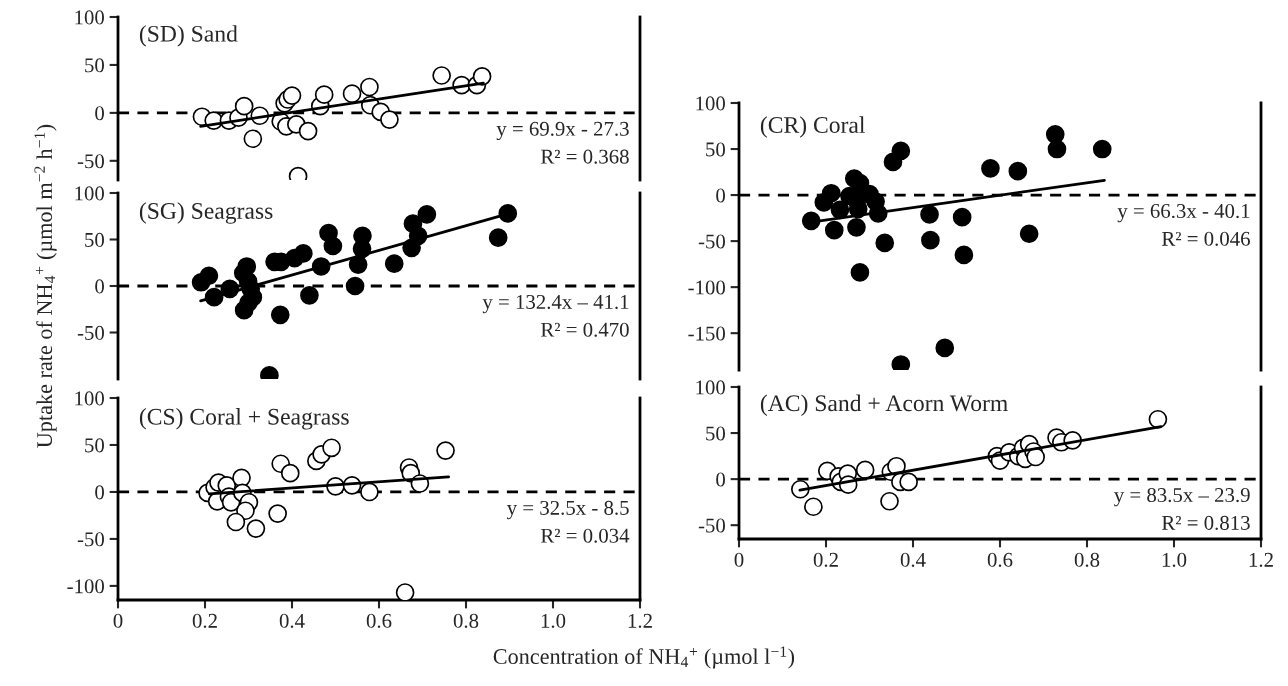  Describe the element at coordinates (1182, 497) in the screenshot. I see `annotation: y = 83.5x – 23.9` at that location.